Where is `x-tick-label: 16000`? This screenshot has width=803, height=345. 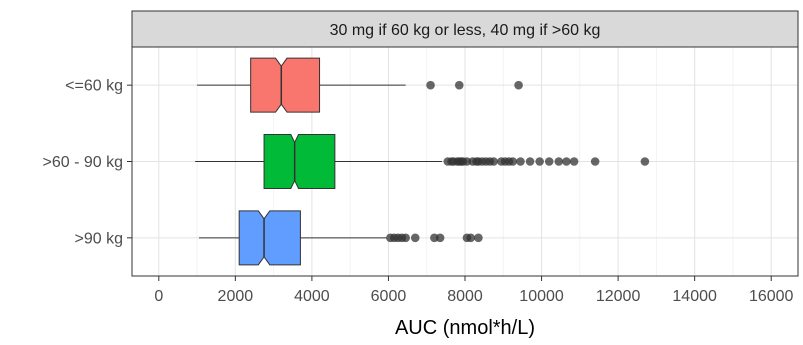
x-tick-label: 16000 is located at coordinates (771, 296).